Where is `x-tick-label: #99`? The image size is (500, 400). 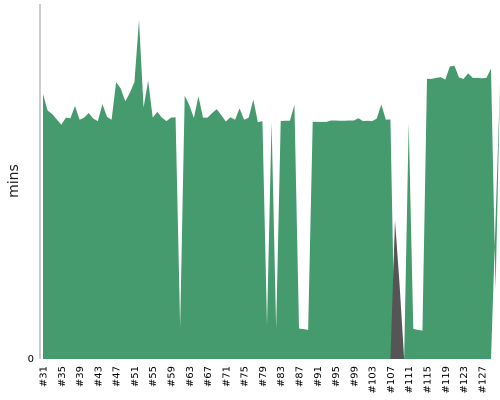 x-tick-label: #99 is located at coordinates (354, 376).